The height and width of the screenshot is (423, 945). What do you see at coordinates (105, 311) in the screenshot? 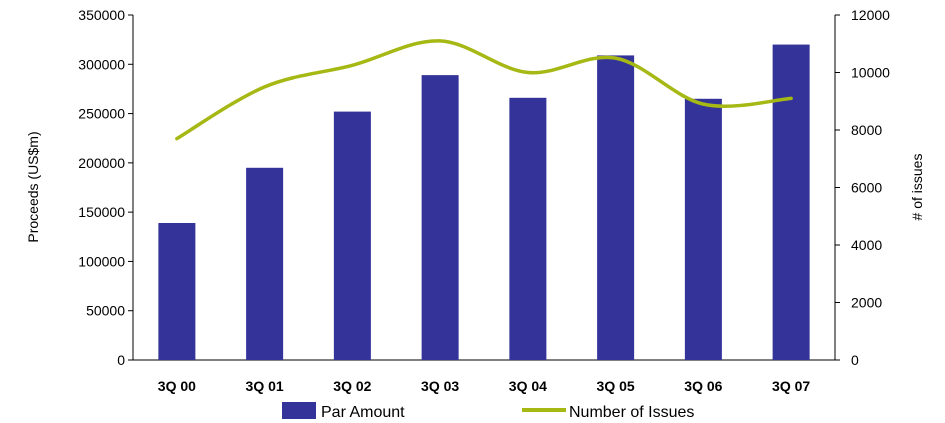
I see `y-tick-label-left: 50000` at bounding box center [105, 311].